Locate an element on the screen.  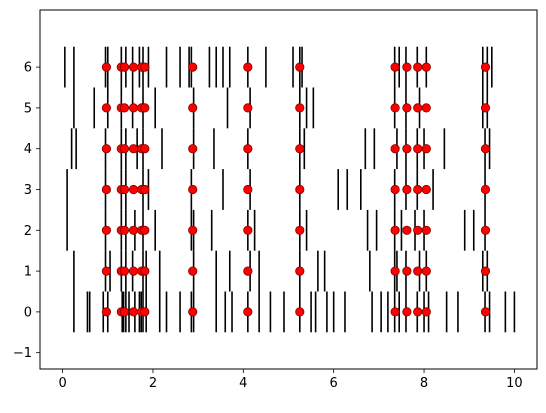
x-tick-label-10: 10 is located at coordinates (514, 383).